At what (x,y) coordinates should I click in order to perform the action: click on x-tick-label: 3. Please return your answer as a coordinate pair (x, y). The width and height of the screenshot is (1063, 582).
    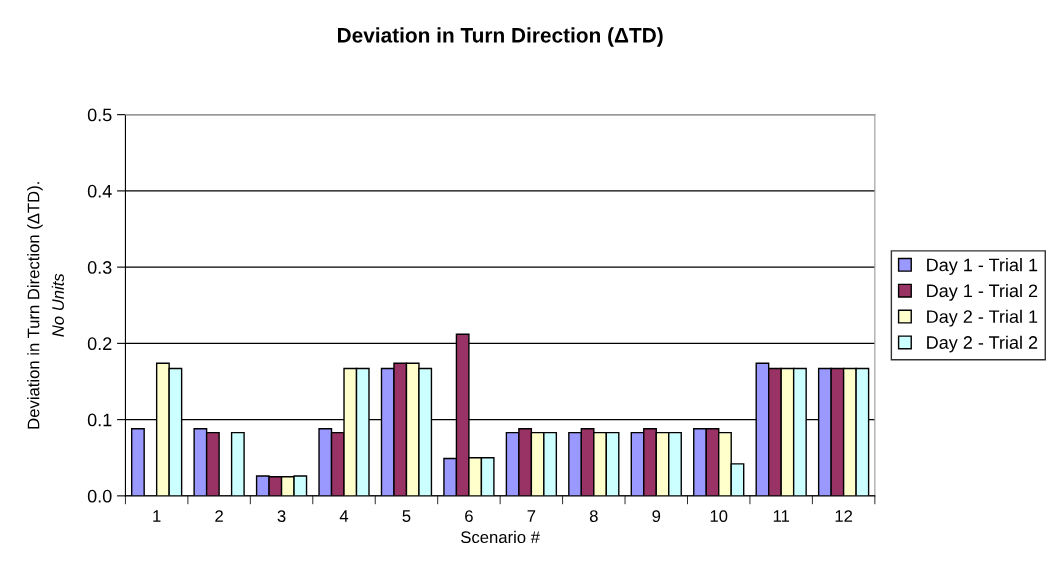
    Looking at the image, I should click on (281, 516).